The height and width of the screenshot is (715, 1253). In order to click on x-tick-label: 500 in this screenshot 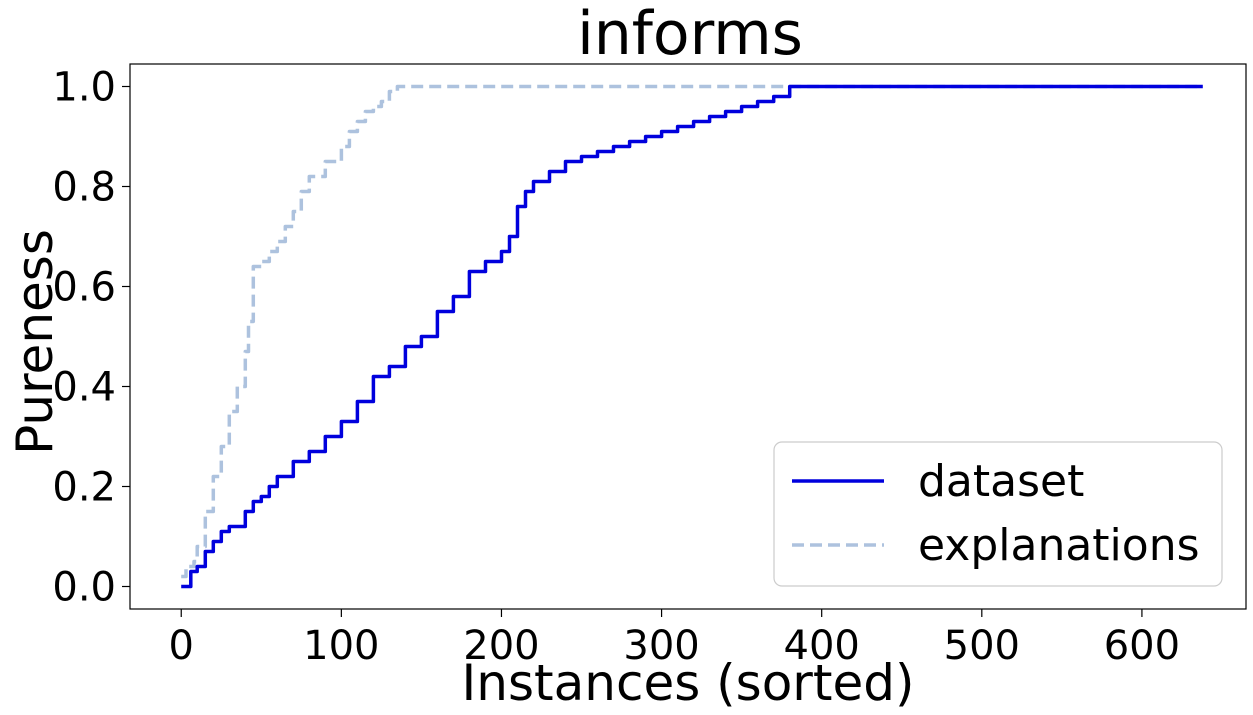, I will do `click(982, 646)`.